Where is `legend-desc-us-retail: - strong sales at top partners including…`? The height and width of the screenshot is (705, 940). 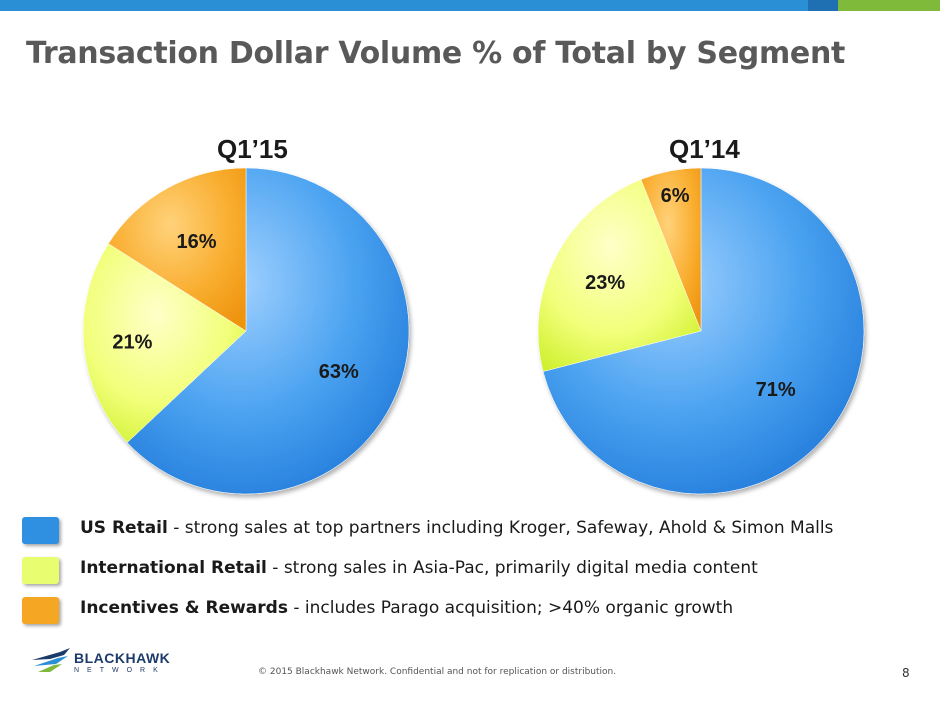
legend-desc-us-retail: - strong sales at top partners including… is located at coordinates (500, 528).